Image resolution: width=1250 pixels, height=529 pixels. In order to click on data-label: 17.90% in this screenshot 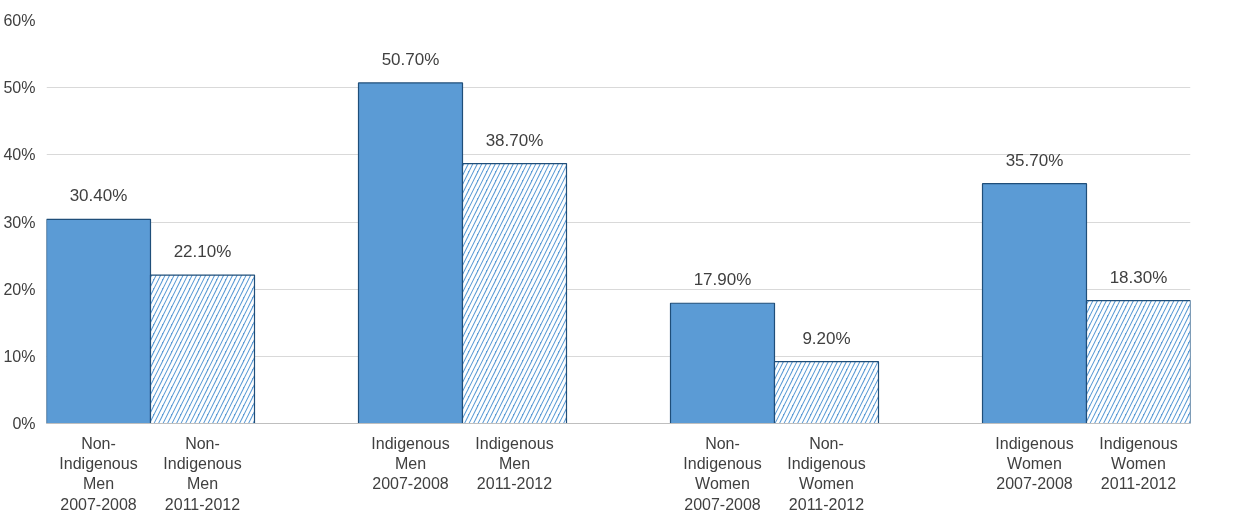, I will do `click(722, 280)`.